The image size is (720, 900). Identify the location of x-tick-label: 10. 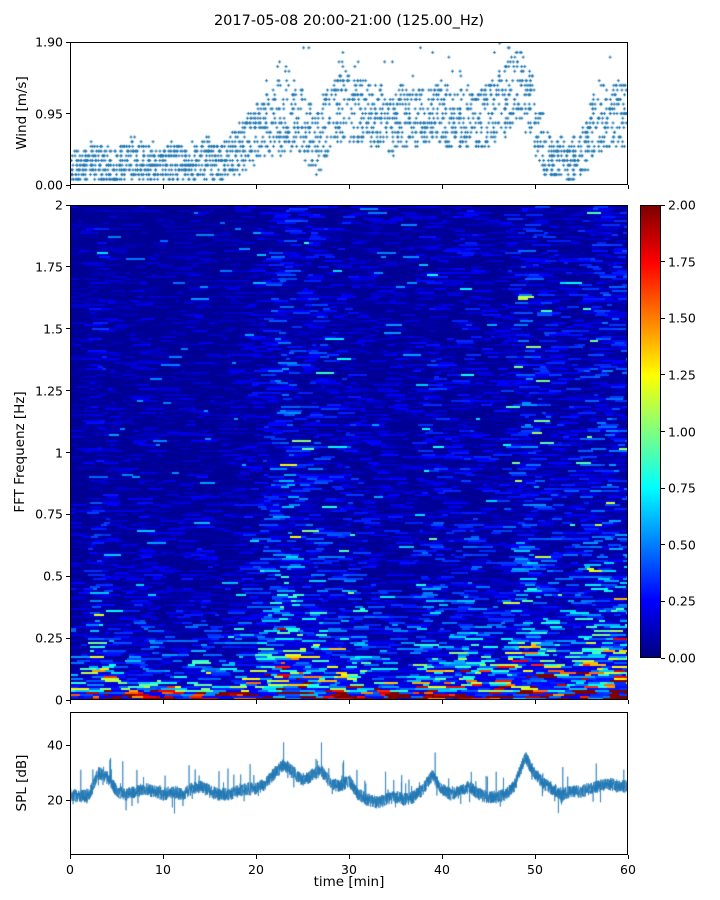
(163, 869).